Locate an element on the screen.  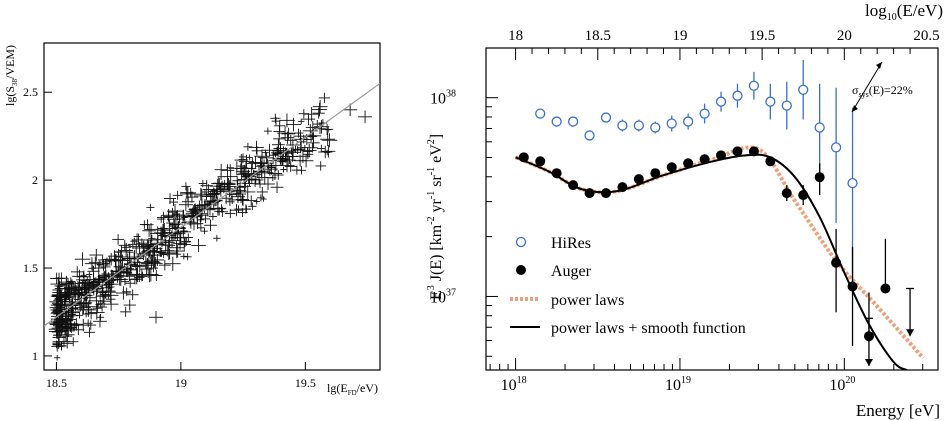
right-top-tick-label: 19 is located at coordinates (679, 36).